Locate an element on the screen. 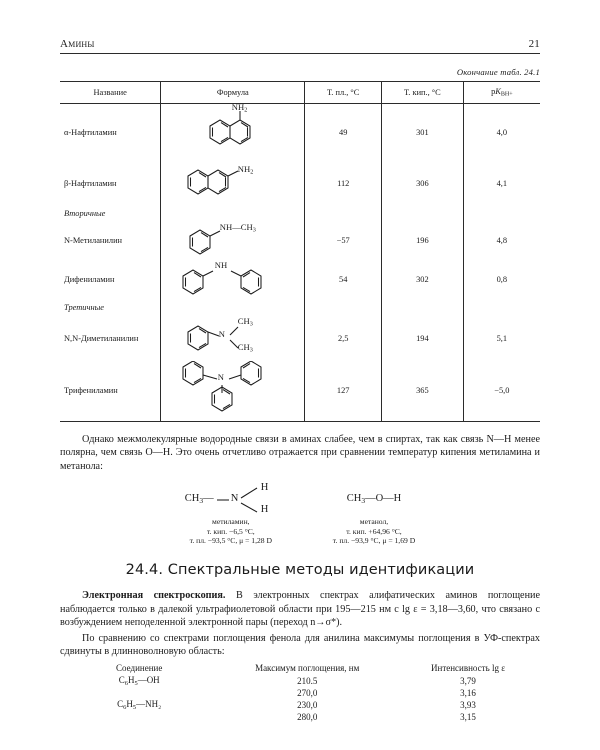 The height and width of the screenshot is (750, 600). row-pka: 0,8 is located at coordinates (501, 279).